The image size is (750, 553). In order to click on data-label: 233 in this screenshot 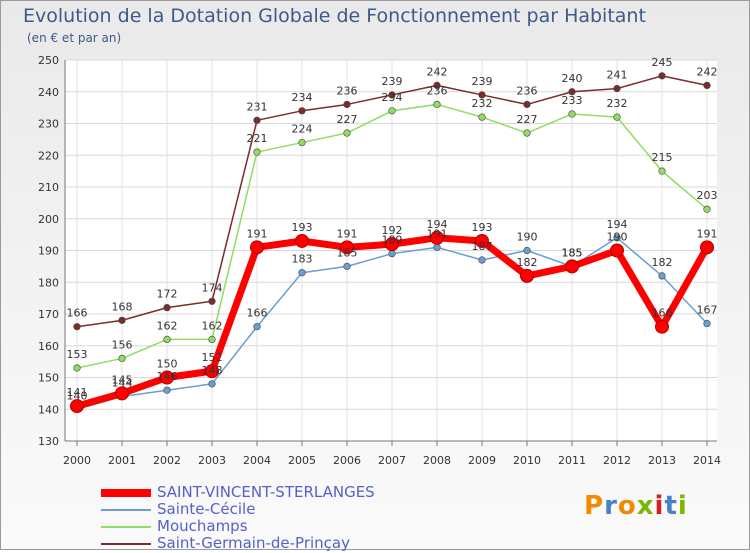, I will do `click(572, 100)`.